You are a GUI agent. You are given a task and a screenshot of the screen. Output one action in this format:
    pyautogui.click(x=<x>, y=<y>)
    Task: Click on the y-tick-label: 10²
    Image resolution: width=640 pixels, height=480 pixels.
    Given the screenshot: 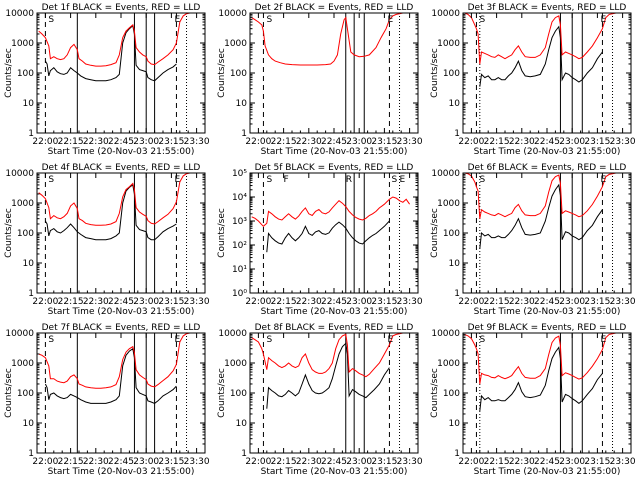 What is the action you would take?
    pyautogui.click(x=239, y=246)
    